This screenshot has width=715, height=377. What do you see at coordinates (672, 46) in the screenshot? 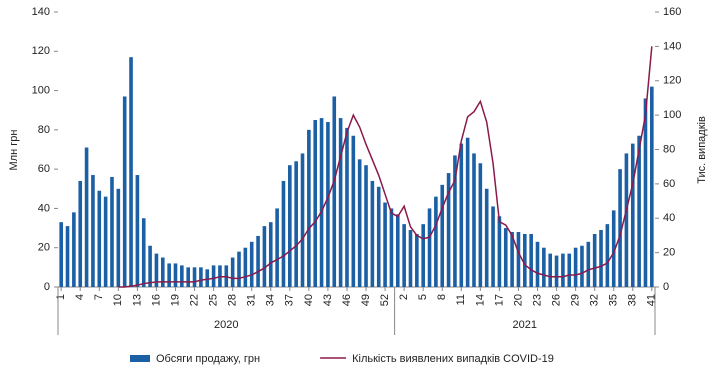
I see `y2-tick-label: 140` at bounding box center [672, 46].